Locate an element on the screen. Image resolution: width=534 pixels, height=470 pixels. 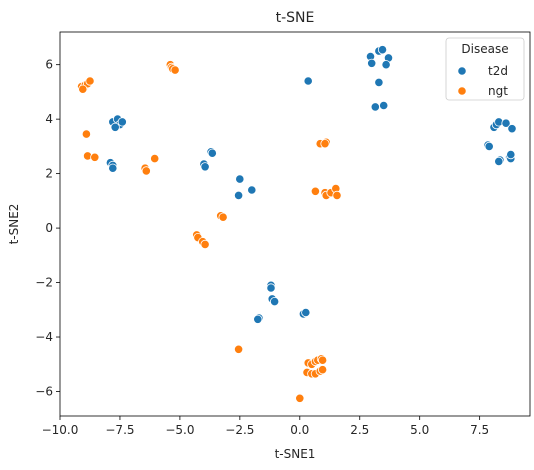
x-tick-label: −7.5 is located at coordinates (119, 430).